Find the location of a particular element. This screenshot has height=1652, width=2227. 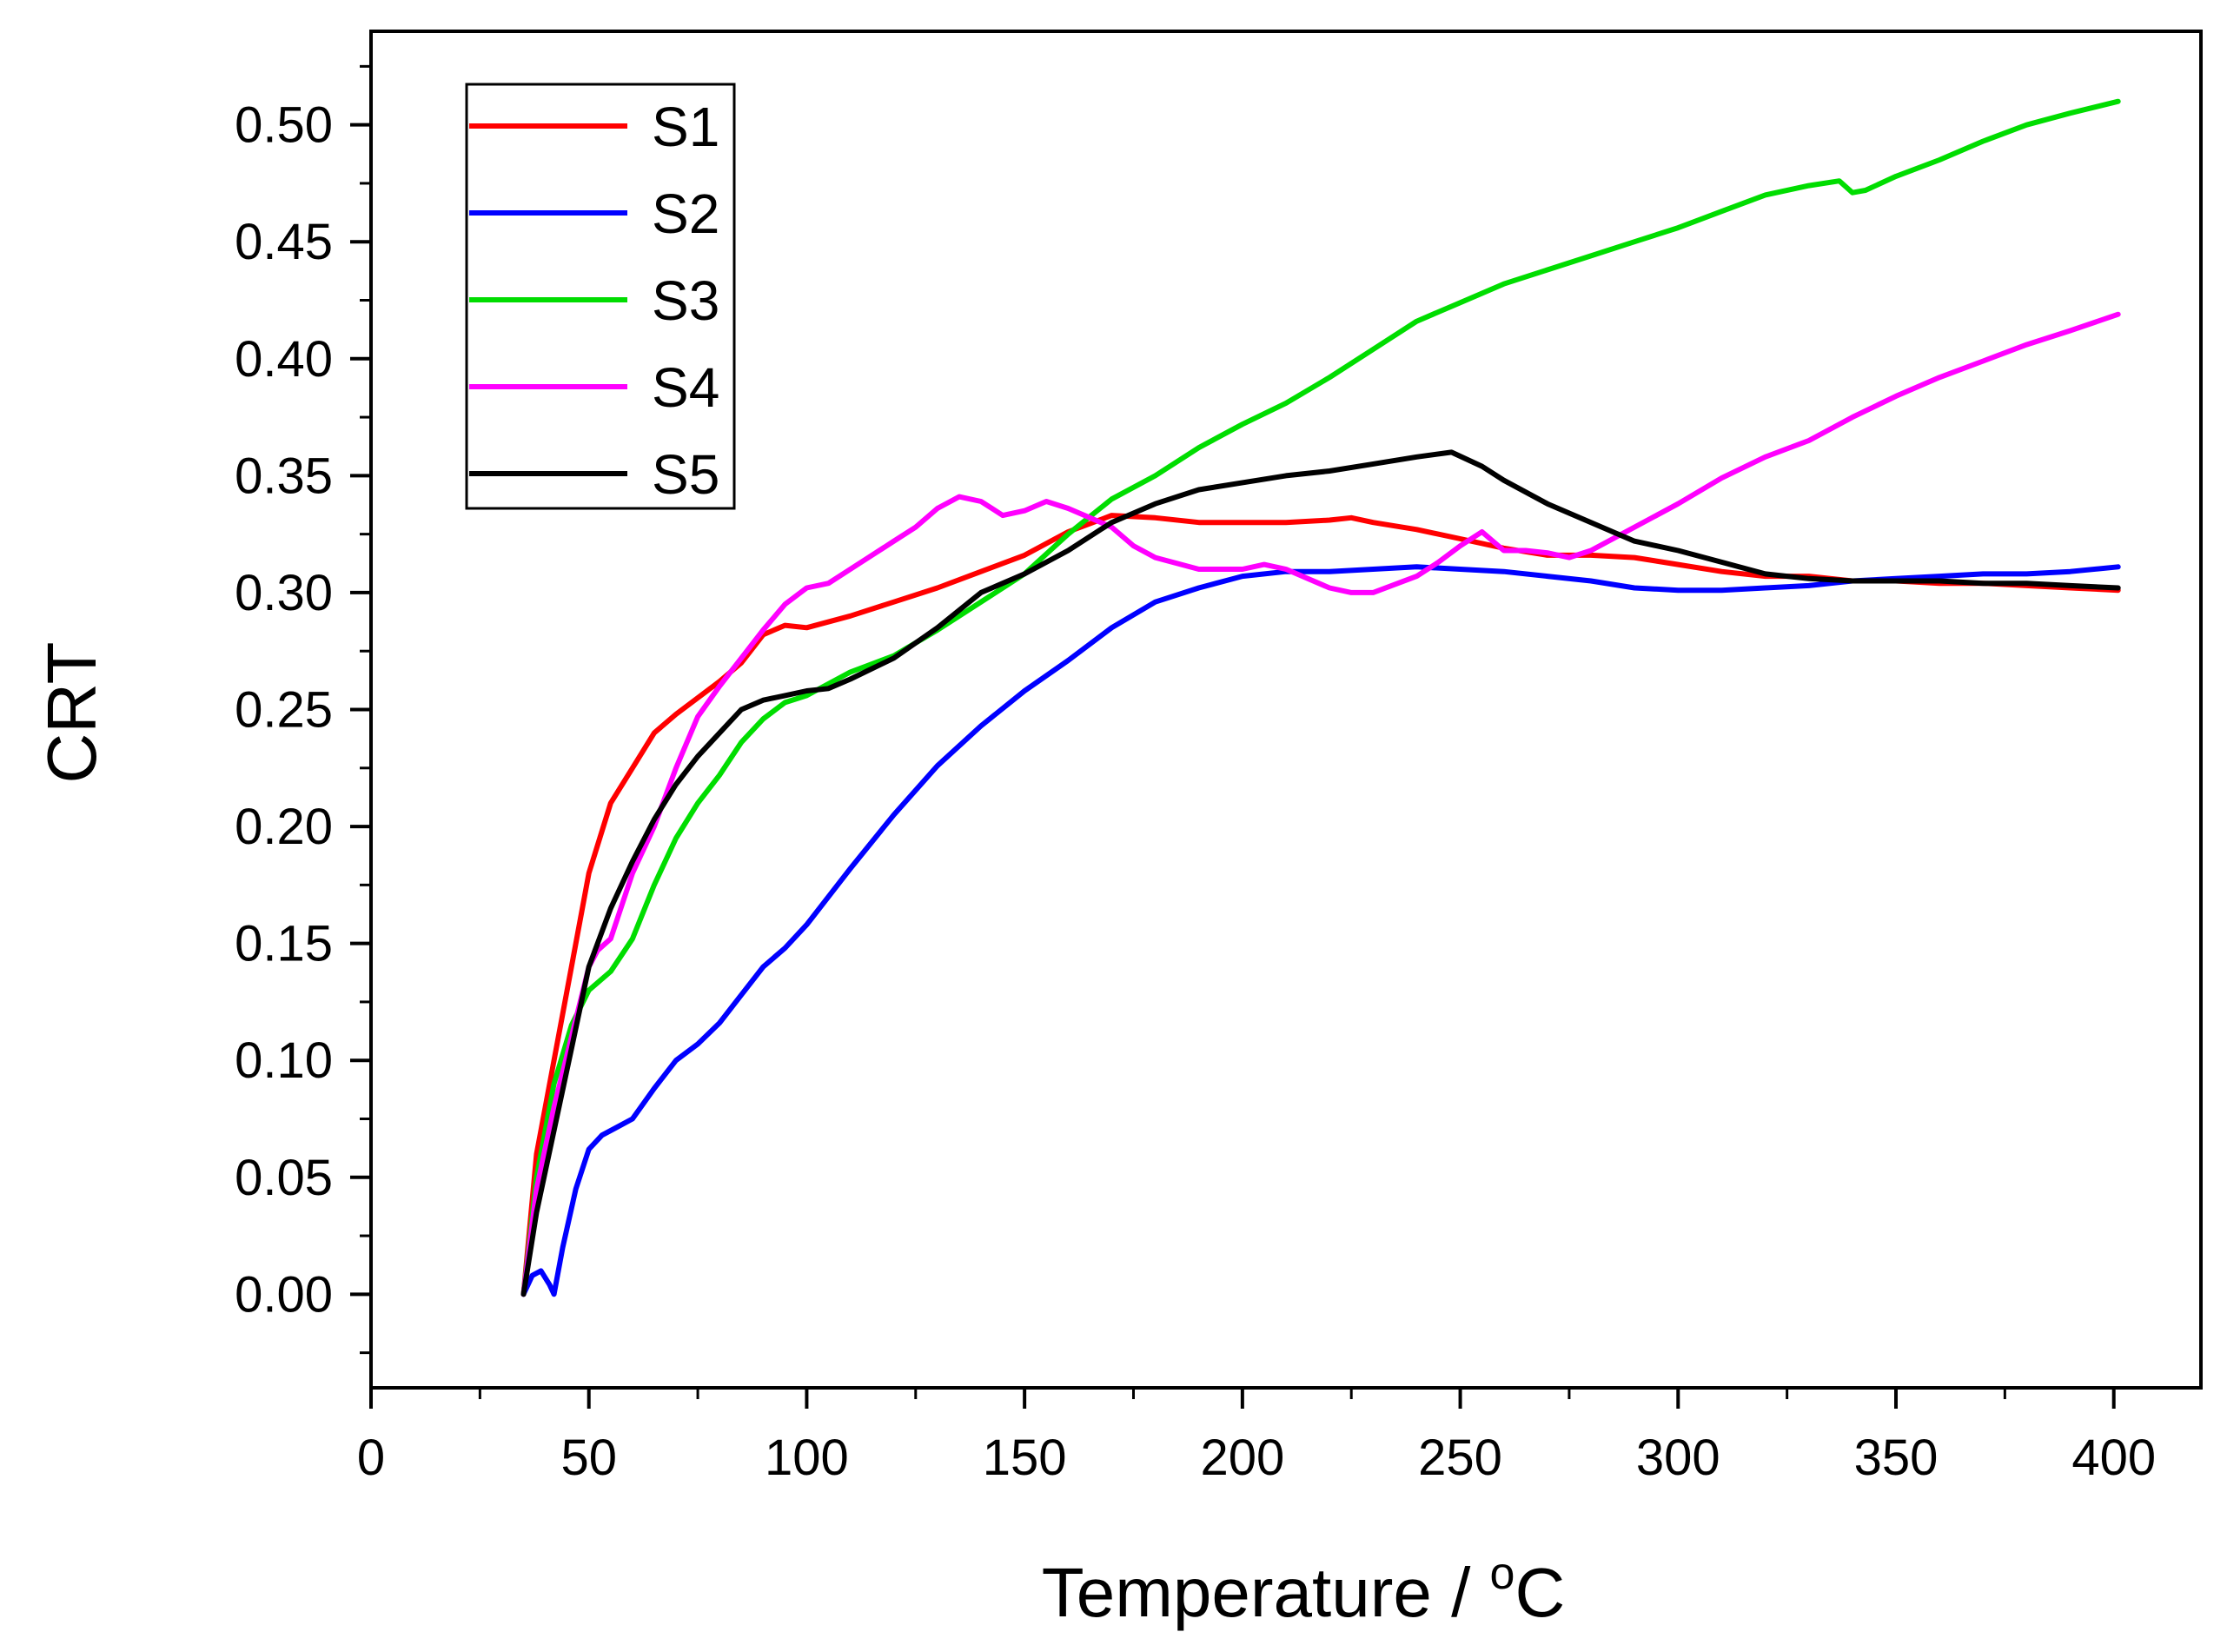

y-tick-label: 0.45 is located at coordinates (284, 242).